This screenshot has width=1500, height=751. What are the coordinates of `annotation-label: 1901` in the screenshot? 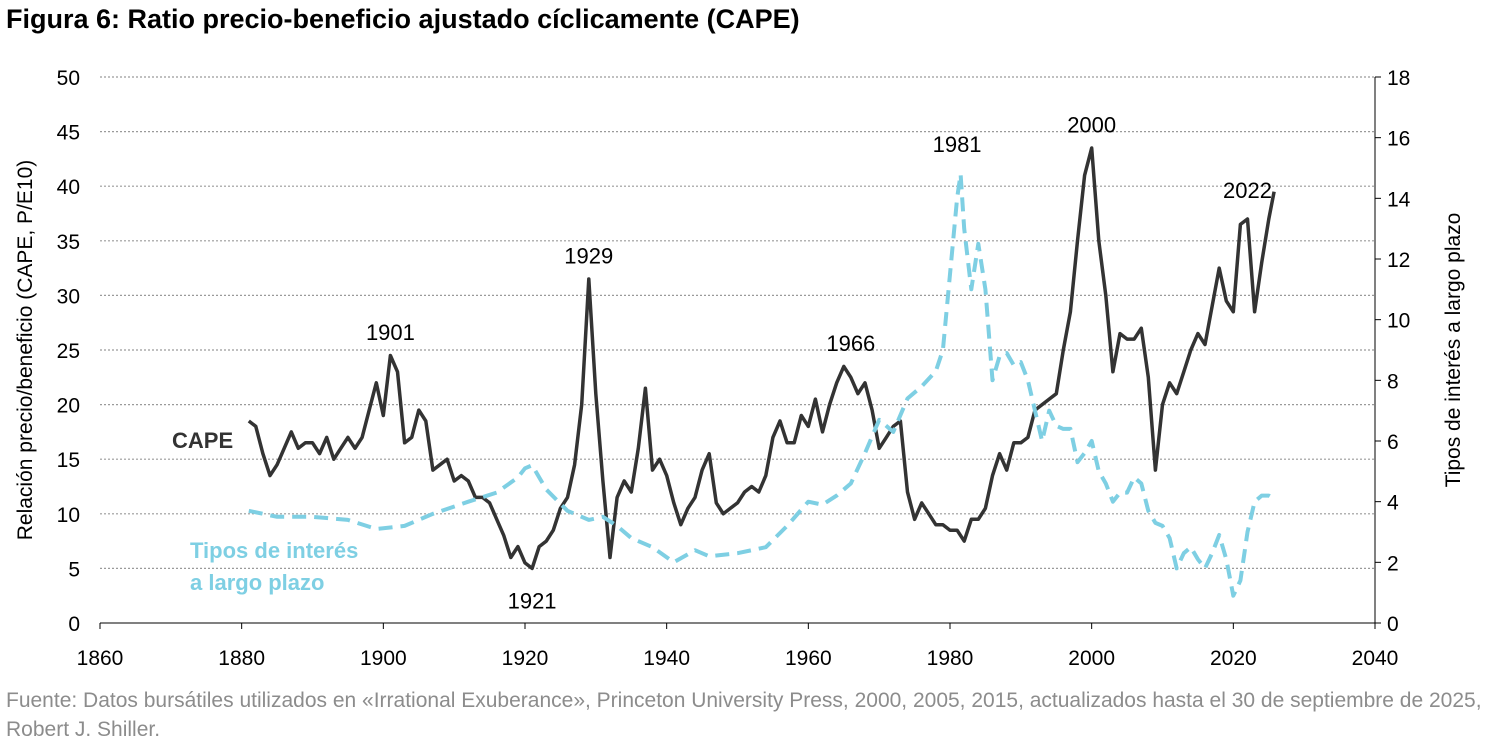 It's located at (390, 332).